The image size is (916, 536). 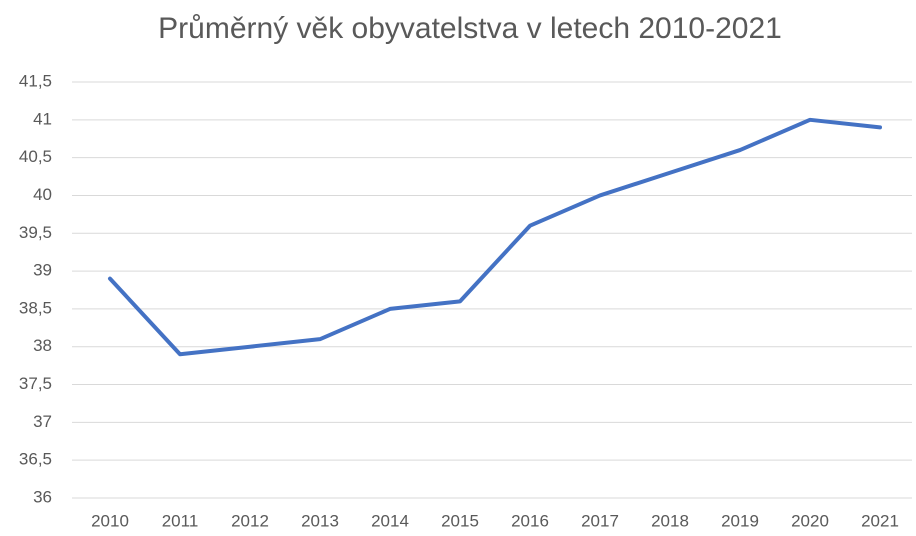 What do you see at coordinates (670, 520) in the screenshot?
I see `x-tick-label: 2018` at bounding box center [670, 520].